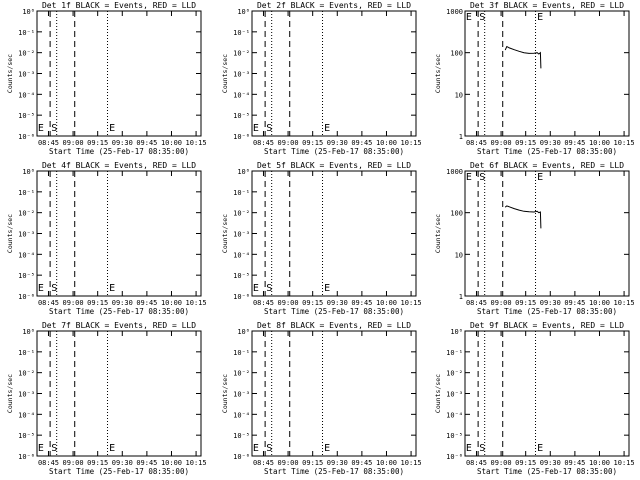 This screenshot has width=640, height=480. What do you see at coordinates (459, 255) in the screenshot?
I see `y-tick-label: 10` at bounding box center [459, 255].